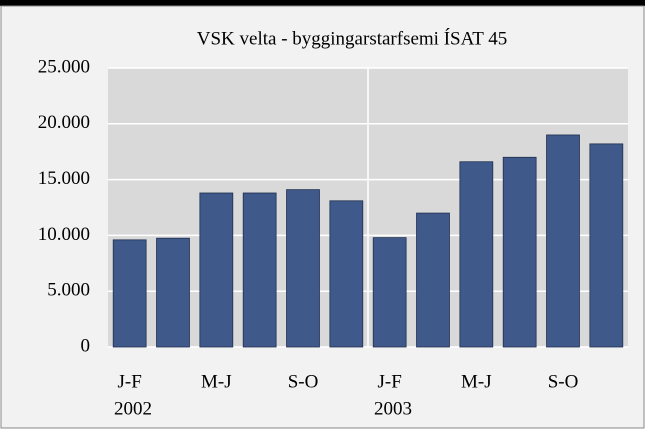 The height and width of the screenshot is (429, 645). What do you see at coordinates (322, 3) in the screenshot?
I see `top-bar` at bounding box center [322, 3].